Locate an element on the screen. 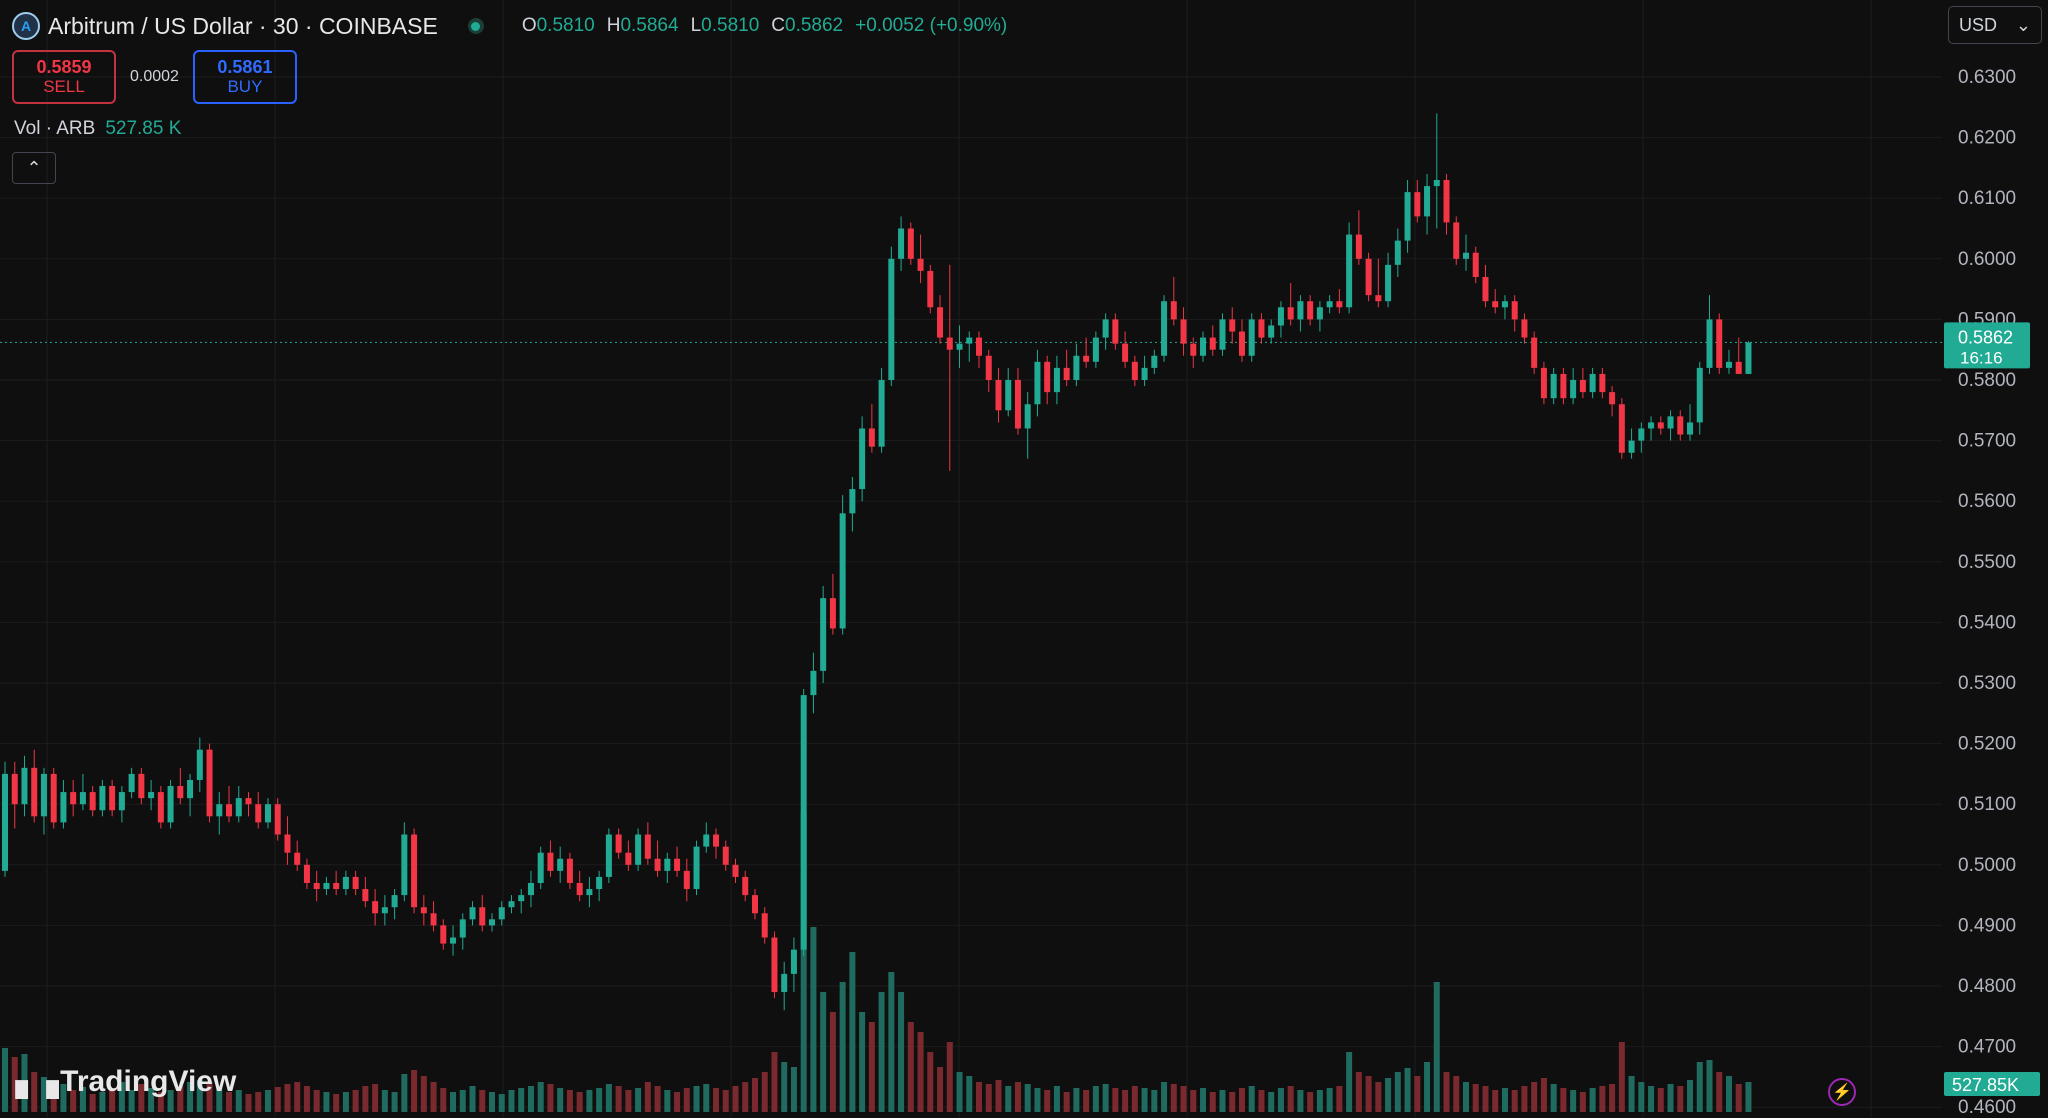 The height and width of the screenshot is (1118, 2048). lightning-icon: ⚡ is located at coordinates (1842, 1092).